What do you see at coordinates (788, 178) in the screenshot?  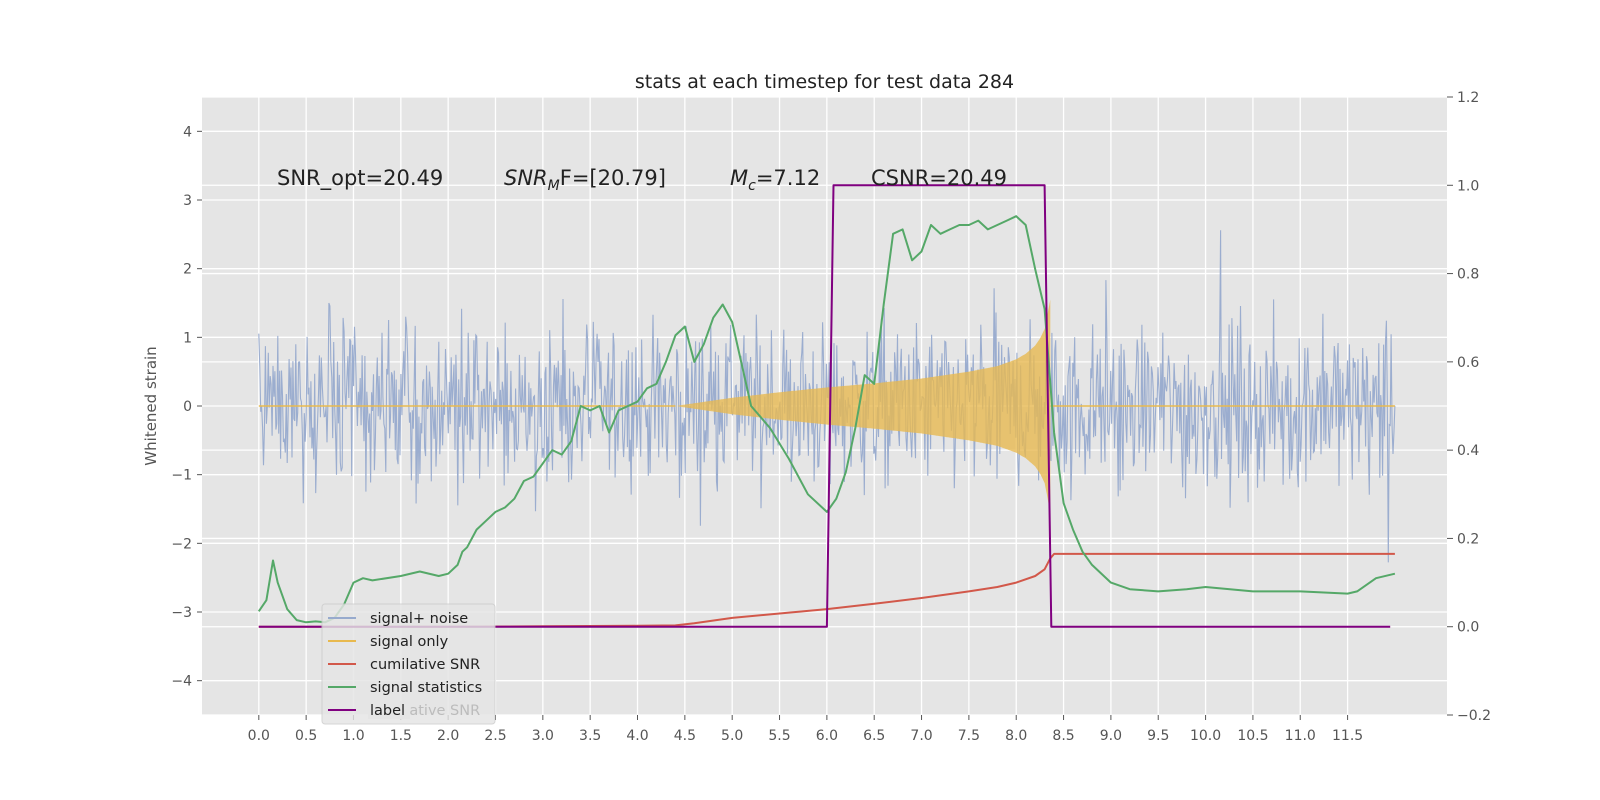 I see `annotation-mc-rest: =7.12` at bounding box center [788, 178].